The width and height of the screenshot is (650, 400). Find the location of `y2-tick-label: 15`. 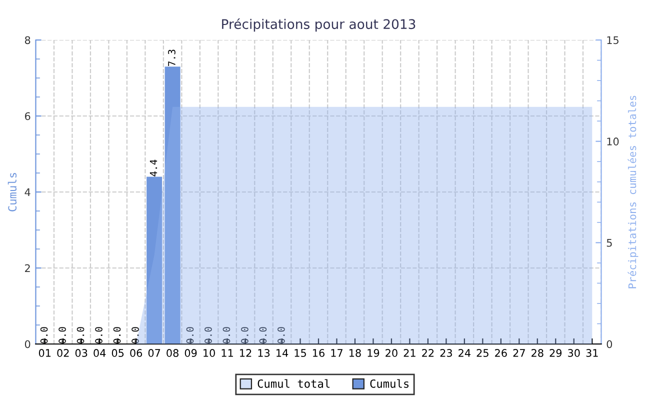

y2-tick-label: 15 is located at coordinates (612, 40).